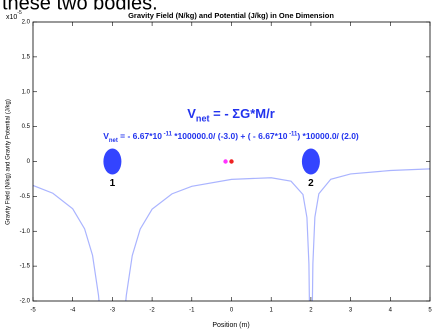 The image size is (442, 335). What do you see at coordinates (232, 311) in the screenshot?
I see `x-tick-label: 0` at bounding box center [232, 311].